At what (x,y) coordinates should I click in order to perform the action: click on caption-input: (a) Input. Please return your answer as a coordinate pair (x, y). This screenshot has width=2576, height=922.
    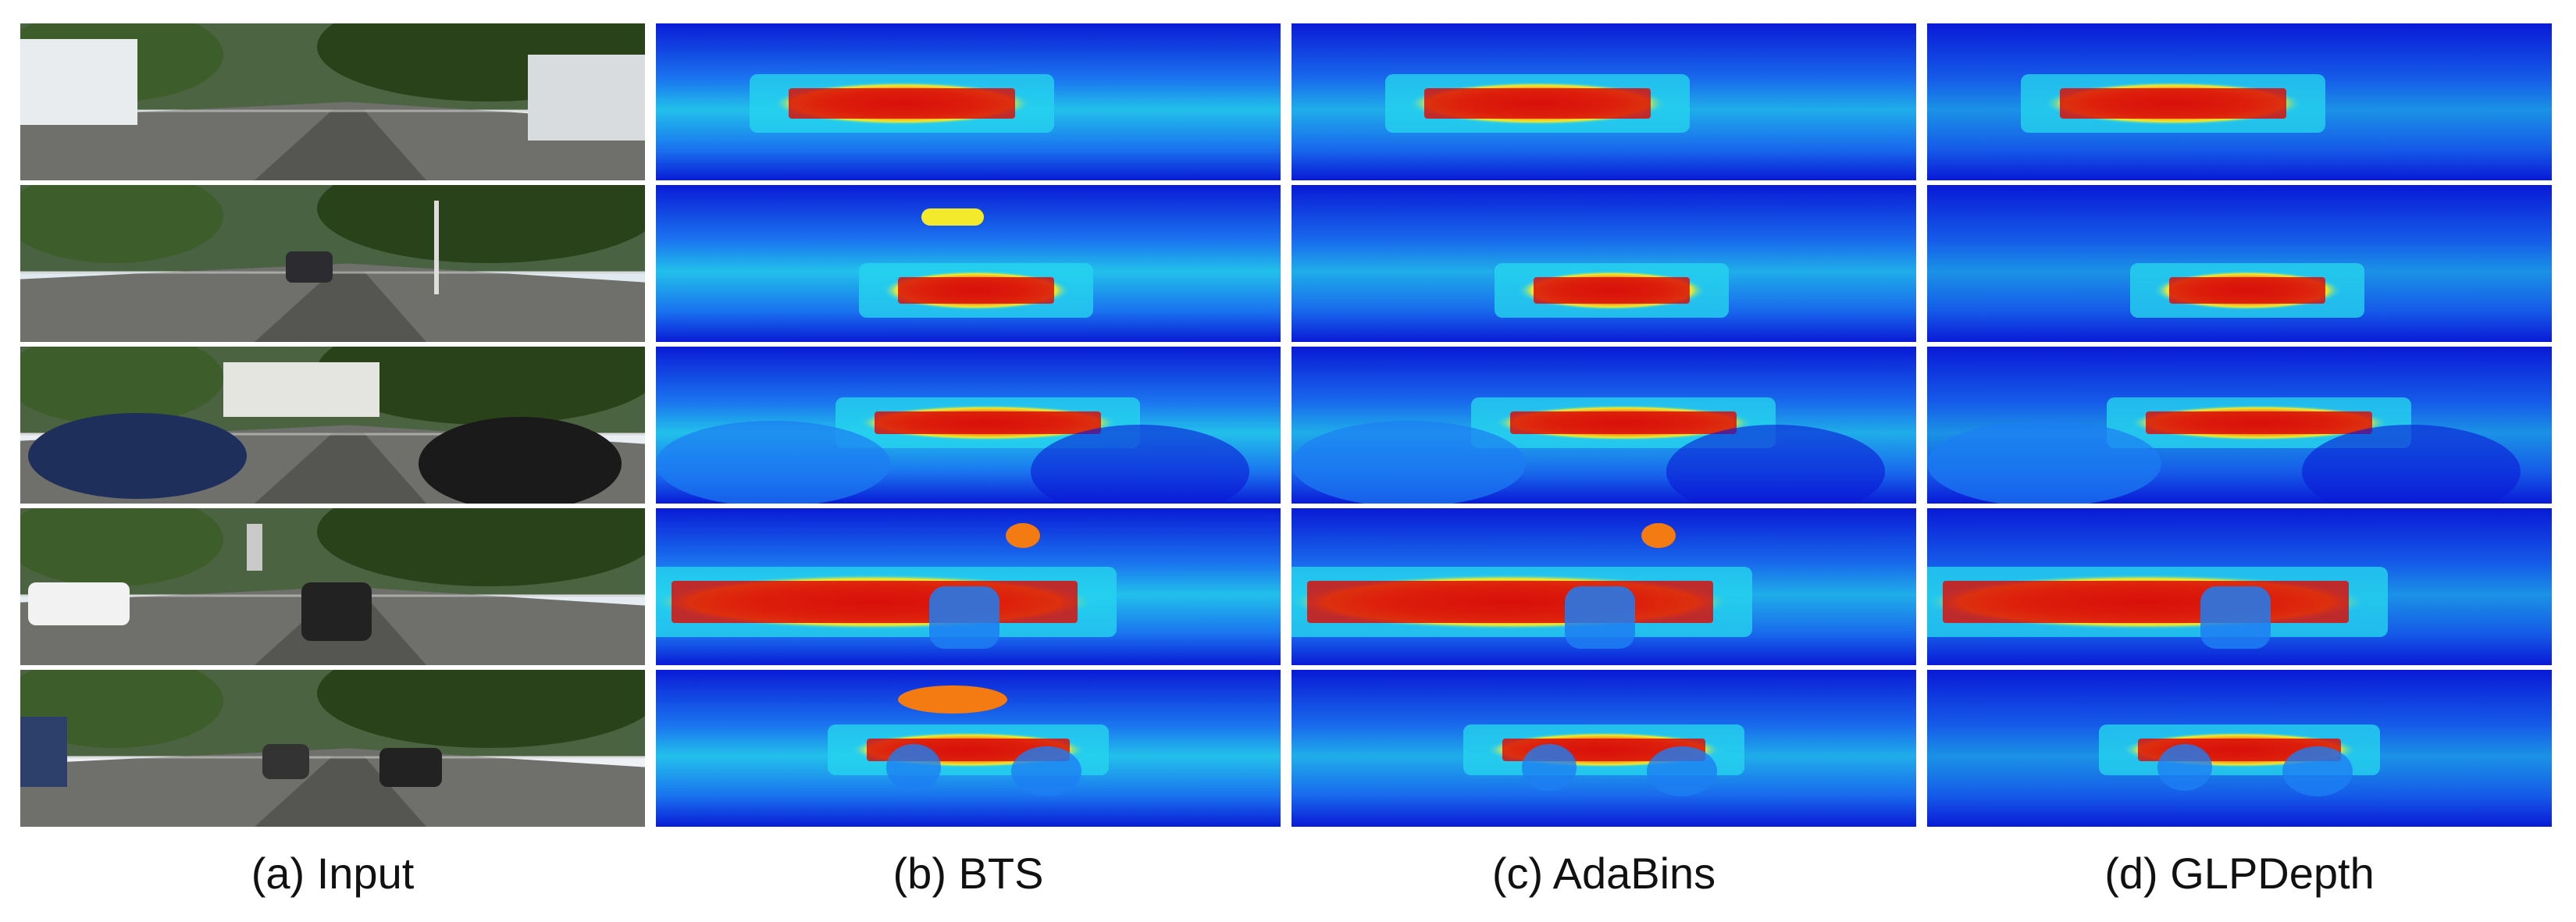
    Looking at the image, I should click on (333, 873).